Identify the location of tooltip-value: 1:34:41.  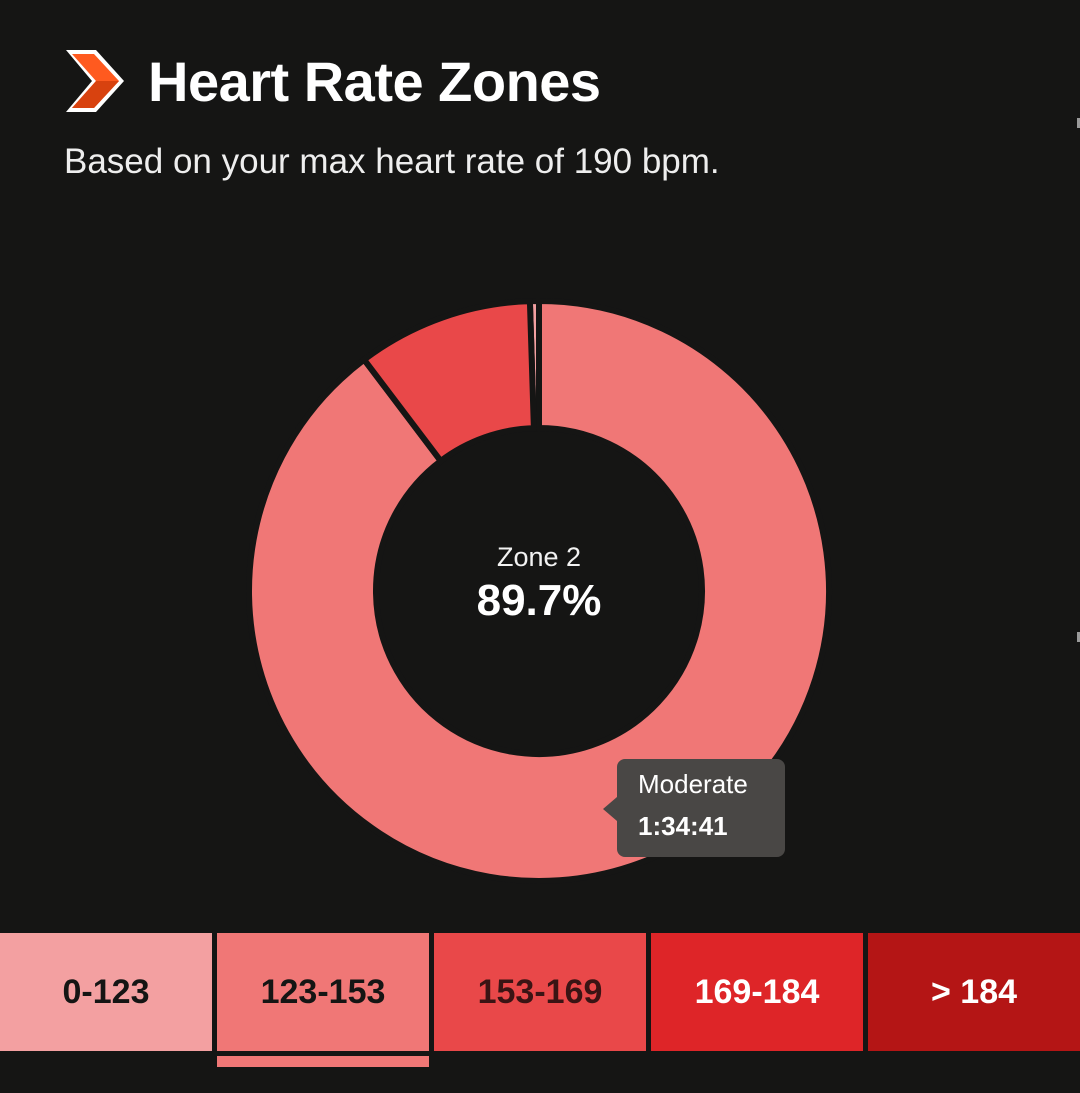
(683, 826).